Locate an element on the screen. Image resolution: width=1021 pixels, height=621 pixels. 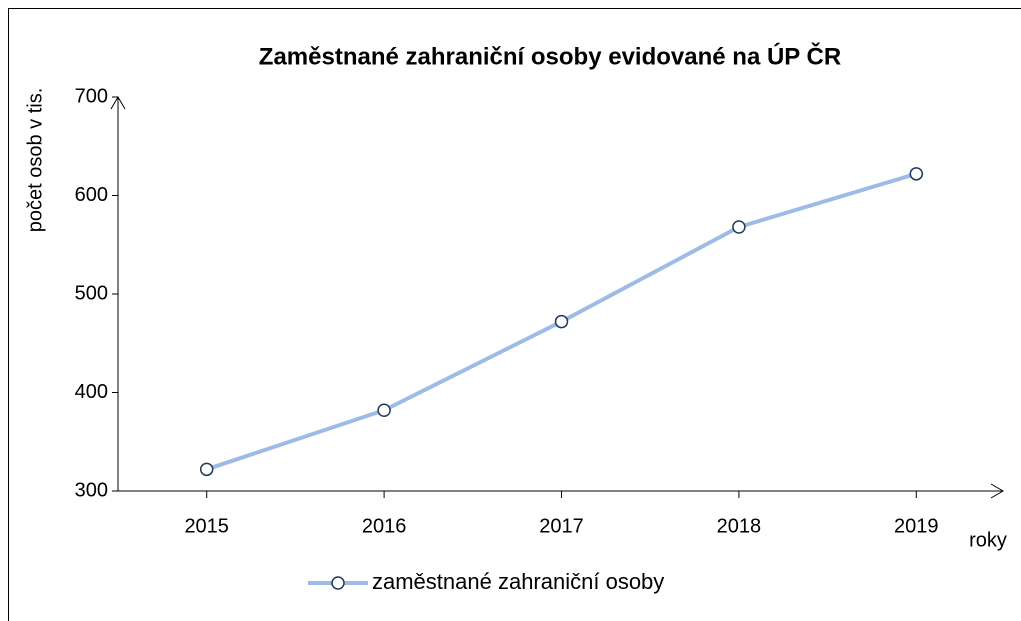
y-tick-label: 400 is located at coordinates (91, 392).